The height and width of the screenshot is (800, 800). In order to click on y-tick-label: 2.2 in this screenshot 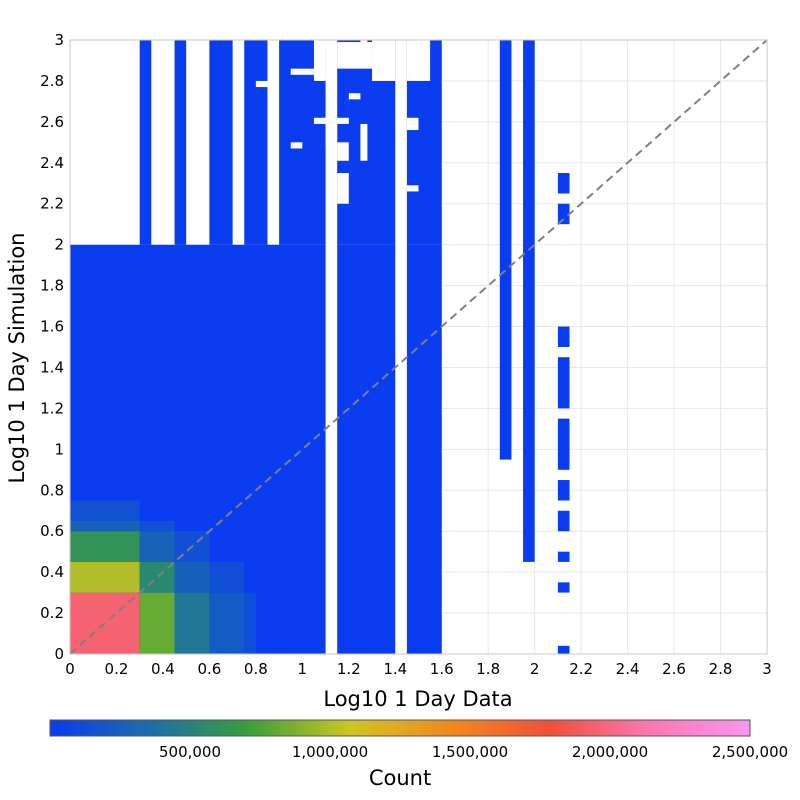, I will do `click(52, 204)`.